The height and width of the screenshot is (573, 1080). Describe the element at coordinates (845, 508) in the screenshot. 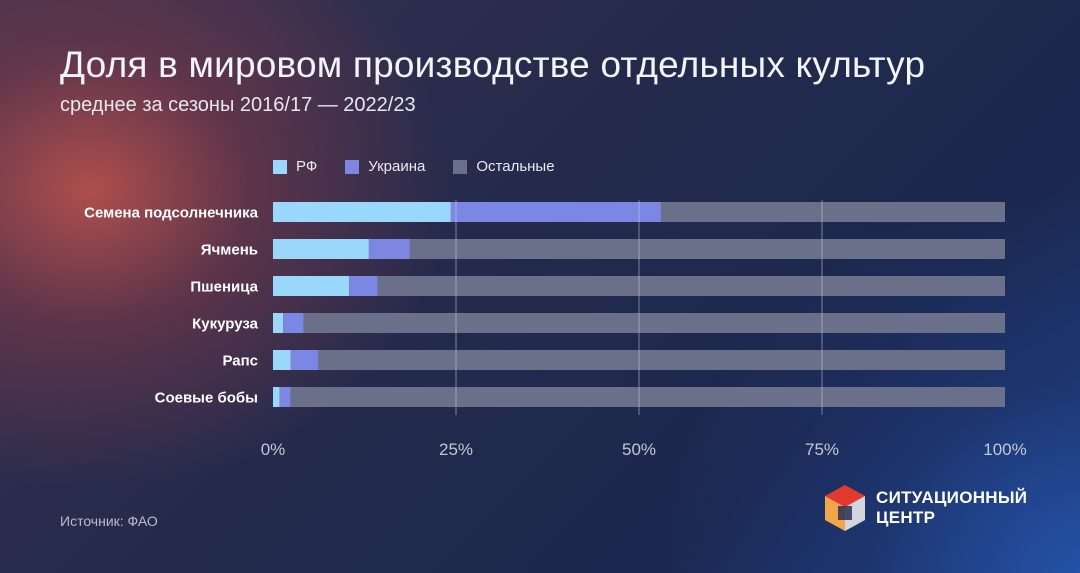

I see `cube-logo-icon` at that location.